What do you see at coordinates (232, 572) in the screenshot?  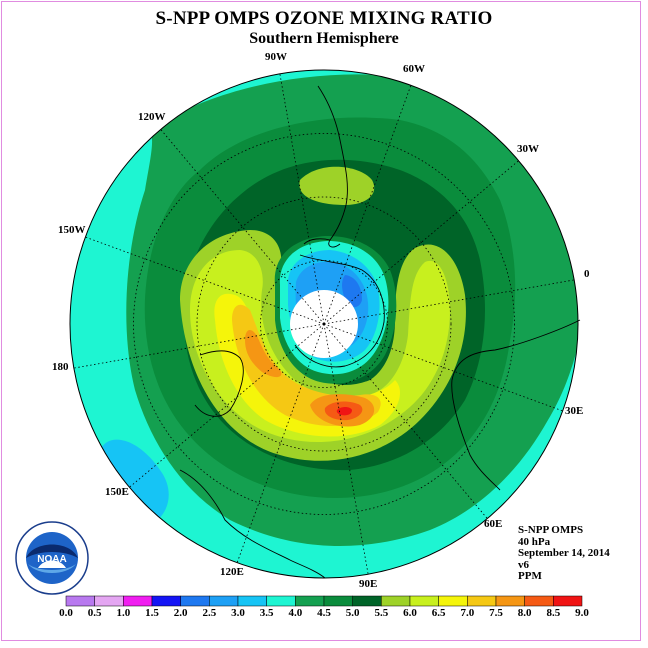 I see `lon-label-120e: 120E` at bounding box center [232, 572].